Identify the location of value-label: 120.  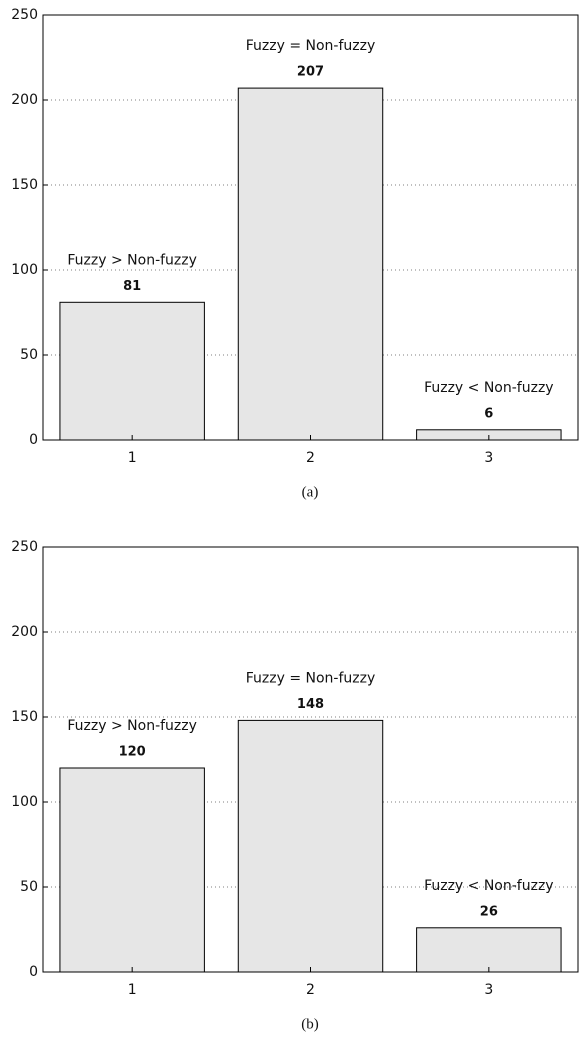
(132, 752).